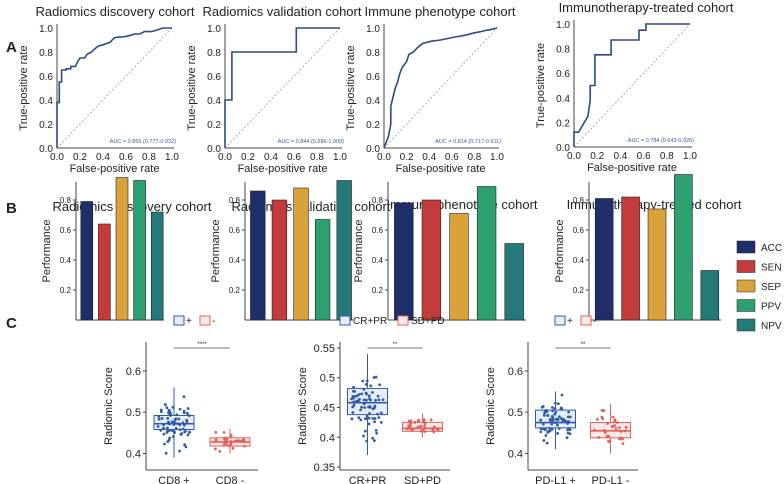  What do you see at coordinates (630, 258) in the screenshot?
I see `bar-sen` at bounding box center [630, 258].